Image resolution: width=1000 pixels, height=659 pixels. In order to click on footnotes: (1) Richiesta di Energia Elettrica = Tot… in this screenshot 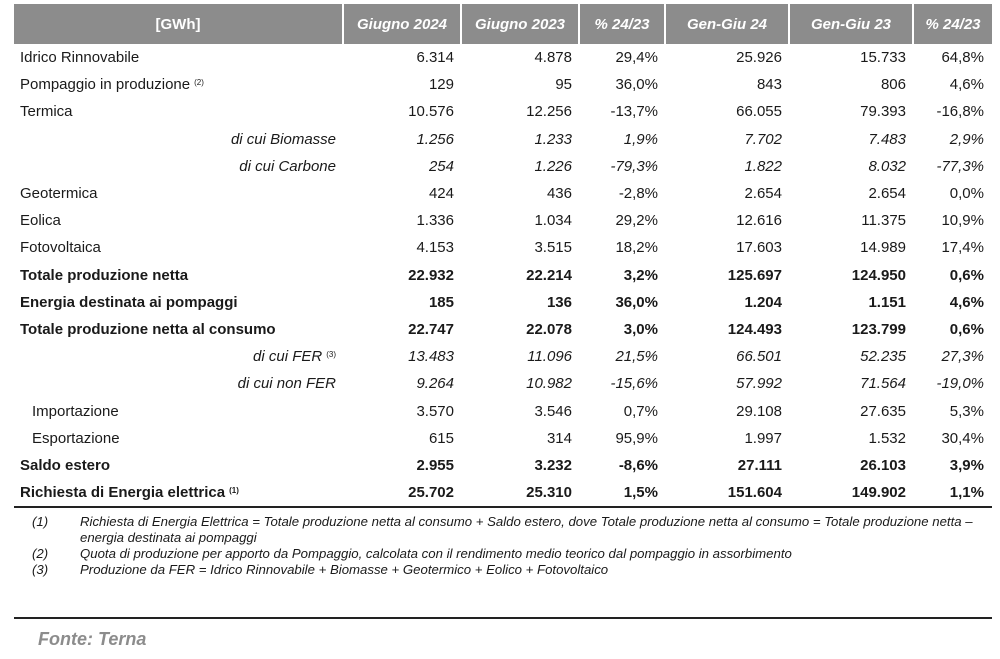, I will do `click(503, 546)`.